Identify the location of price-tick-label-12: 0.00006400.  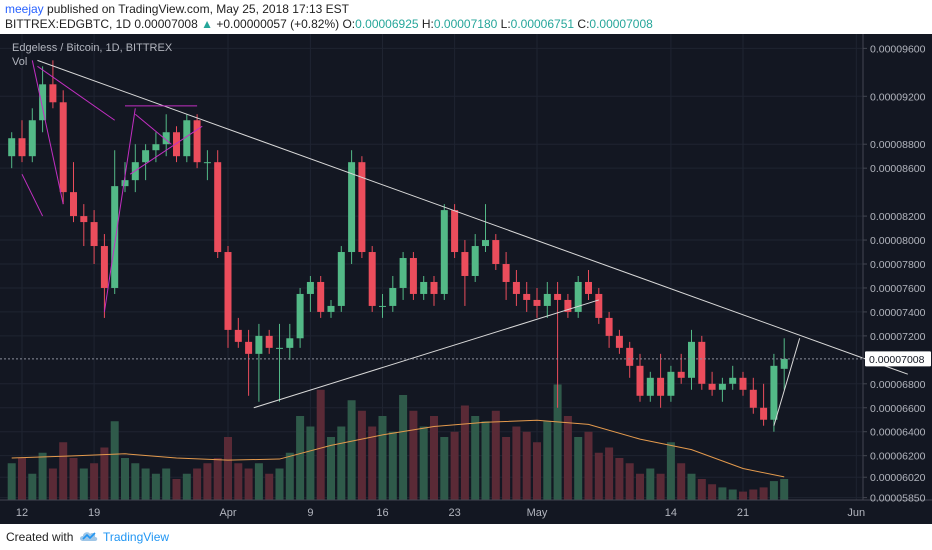
(898, 433).